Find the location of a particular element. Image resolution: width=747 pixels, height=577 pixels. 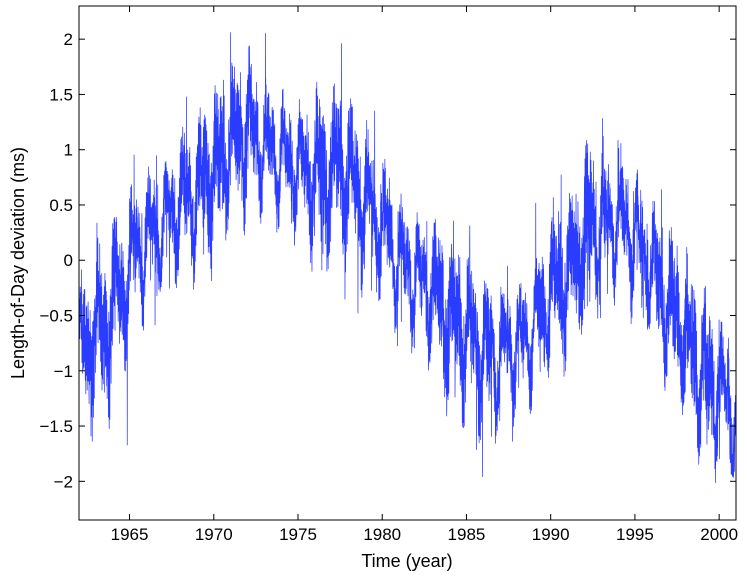

y-tick-label: −1 is located at coordinates (63, 371).